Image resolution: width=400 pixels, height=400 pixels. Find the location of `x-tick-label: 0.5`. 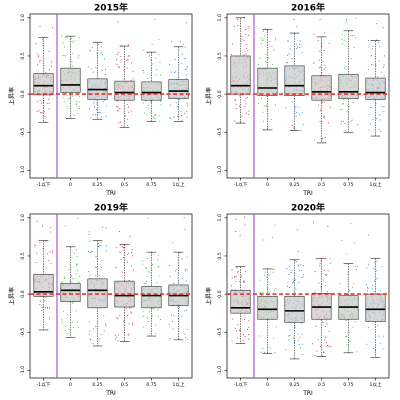

x-tick-label: 0.5 is located at coordinates (321, 385).